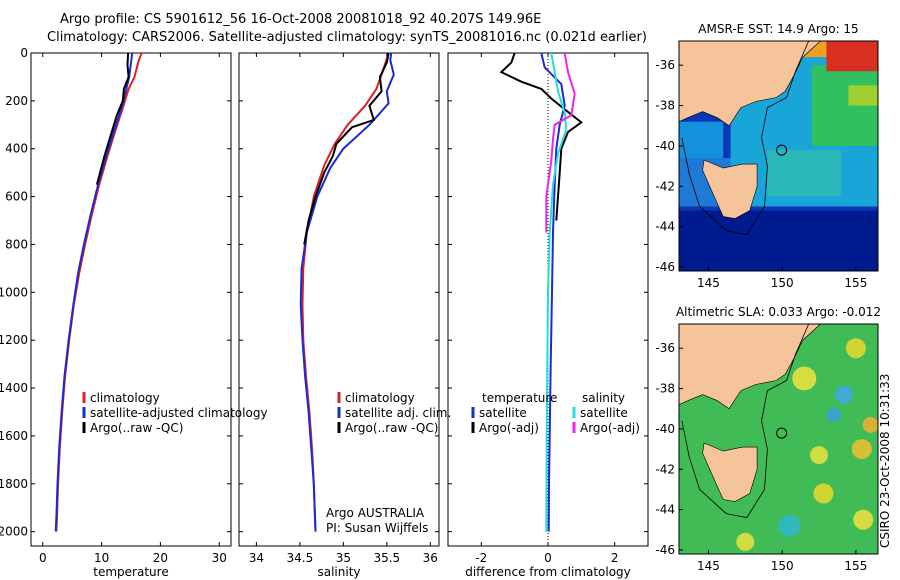  I want to click on difference-legend-temperature-label: satellite, so click(503, 413).